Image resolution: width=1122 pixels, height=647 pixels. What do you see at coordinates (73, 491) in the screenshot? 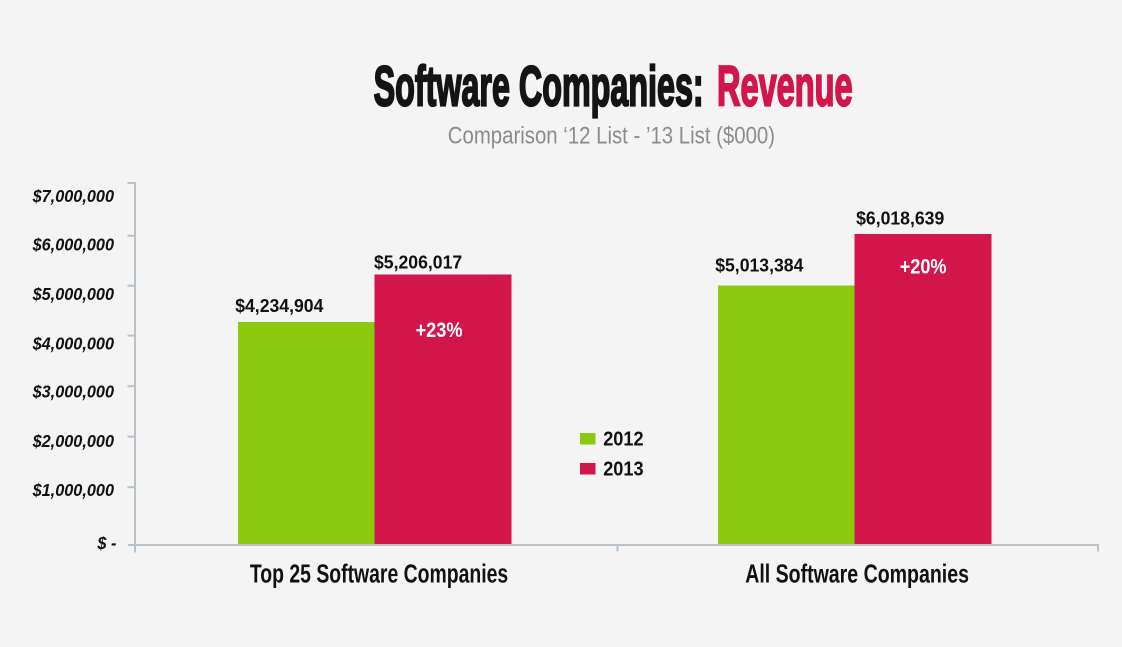
I see `svg-text: $1,000,000` at bounding box center [73, 491].